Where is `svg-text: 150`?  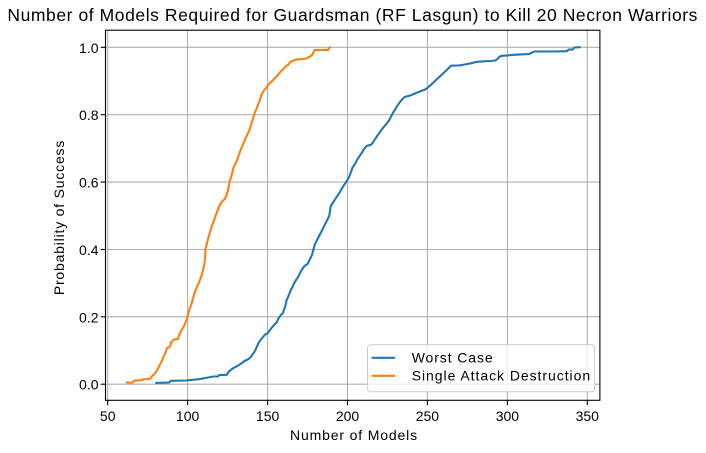
svg-text: 150 is located at coordinates (268, 416).